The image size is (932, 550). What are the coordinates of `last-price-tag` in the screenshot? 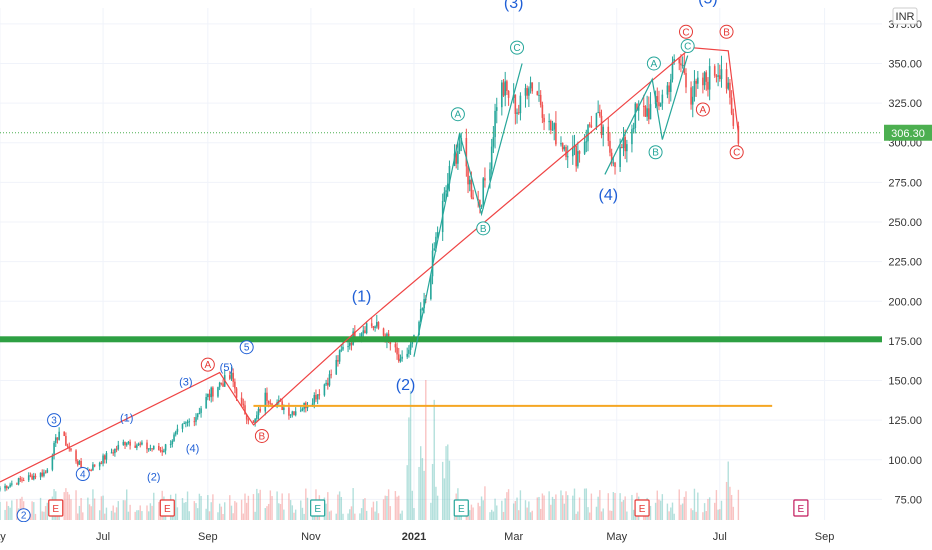 It's located at (908, 132).